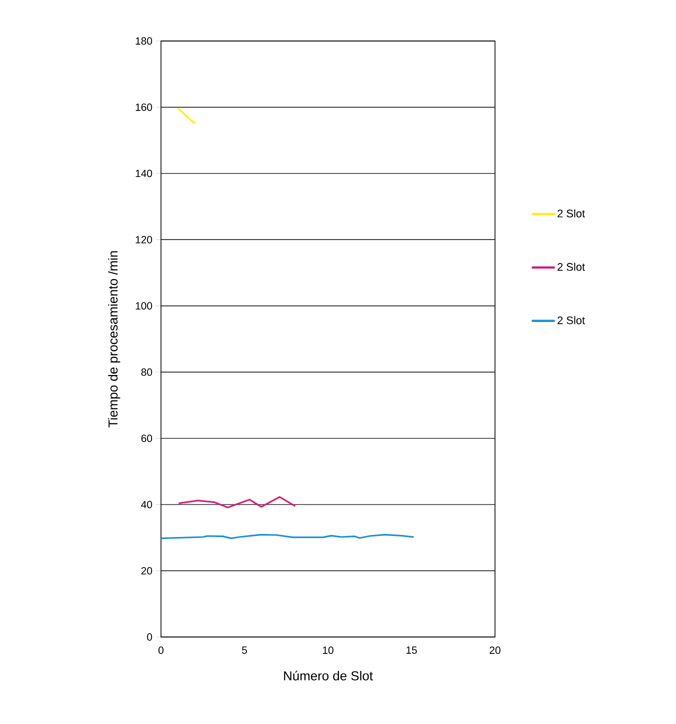 Image resolution: width=676 pixels, height=724 pixels. What do you see at coordinates (144, 306) in the screenshot?
I see `y-tick-label: 100` at bounding box center [144, 306].